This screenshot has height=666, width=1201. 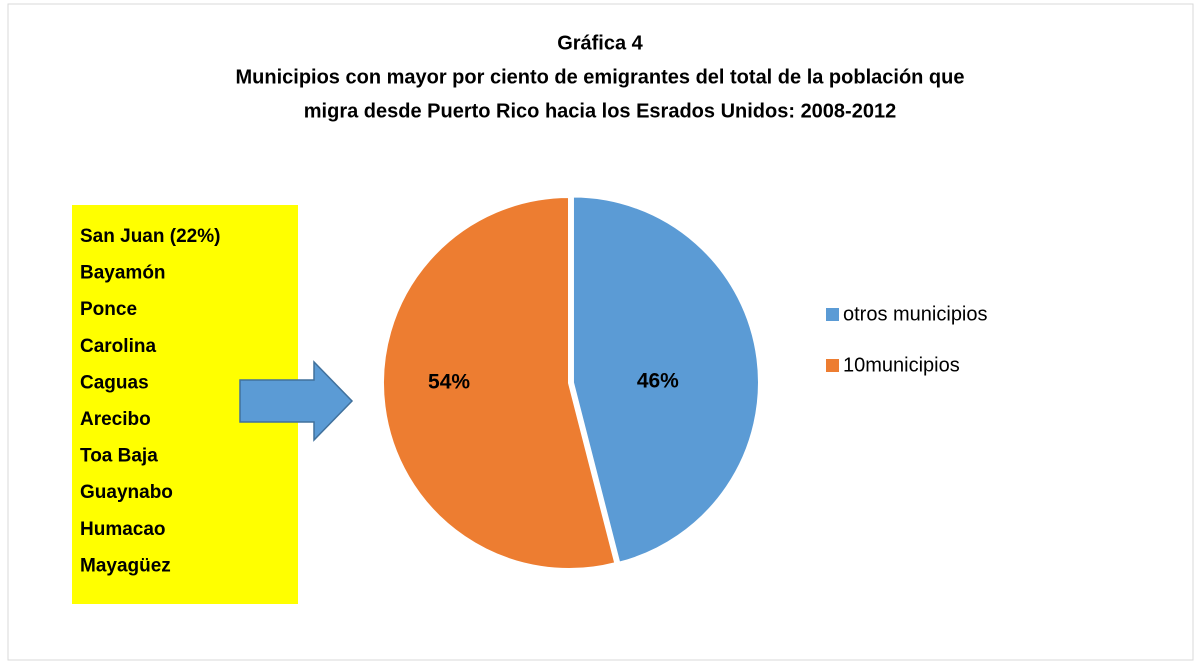 What do you see at coordinates (118, 346) in the screenshot?
I see `annotation-item: Carolina` at bounding box center [118, 346].